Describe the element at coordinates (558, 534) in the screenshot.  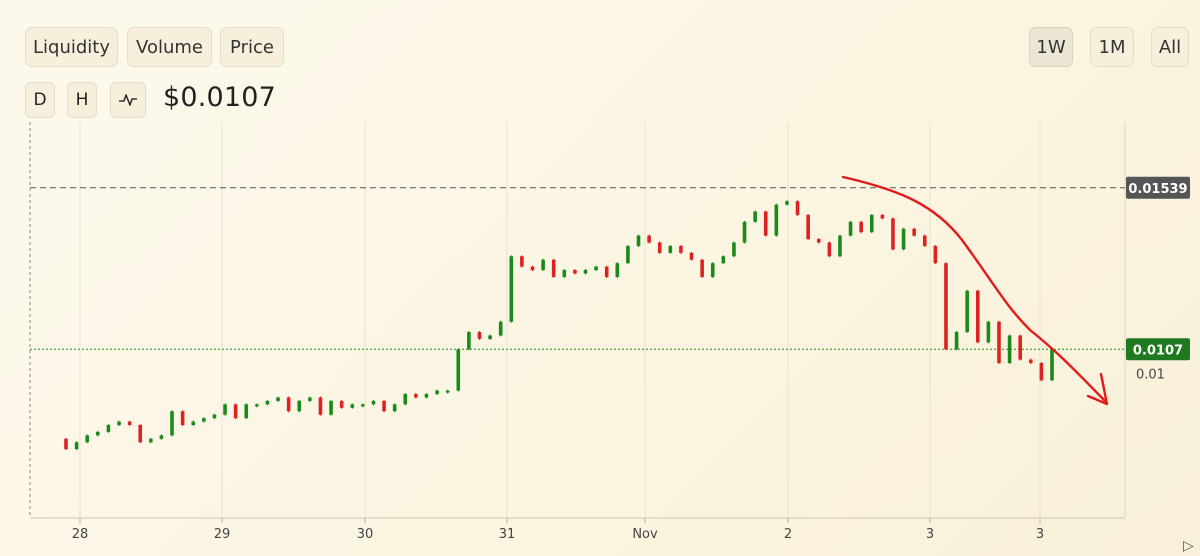
I see `x-axis: 28 29 30 31 Nov 2 3 3` at that location.